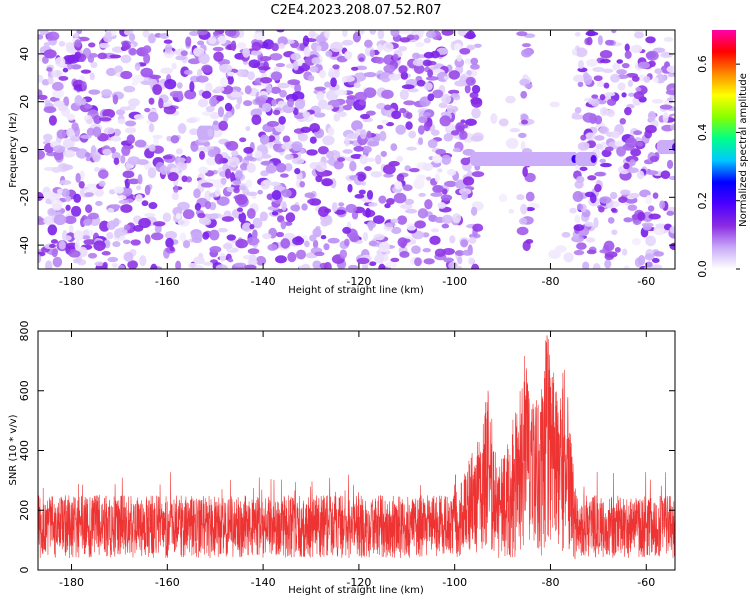  Describe the element at coordinates (356, 290) in the screenshot. I see `heatmap-x-label: Height of straight line (km)` at that location.